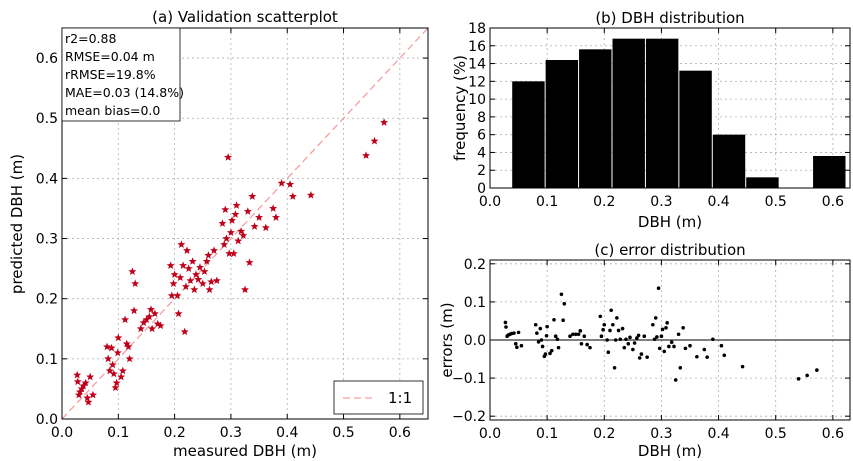  What do you see at coordinates (481, 153) in the screenshot?
I see `b-y-tick-label: 4` at bounding box center [481, 153].